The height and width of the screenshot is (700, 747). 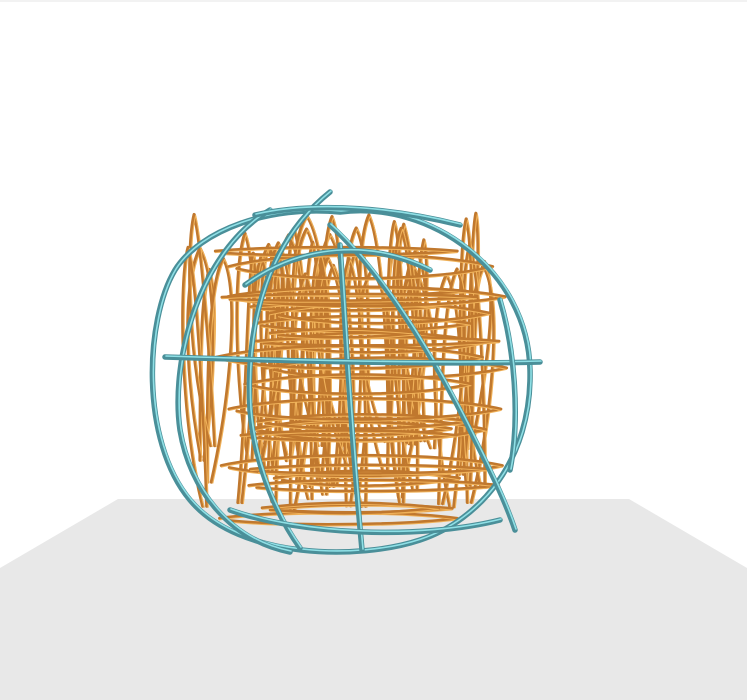 I want to click on top-edge, so click(x=373, y=1).